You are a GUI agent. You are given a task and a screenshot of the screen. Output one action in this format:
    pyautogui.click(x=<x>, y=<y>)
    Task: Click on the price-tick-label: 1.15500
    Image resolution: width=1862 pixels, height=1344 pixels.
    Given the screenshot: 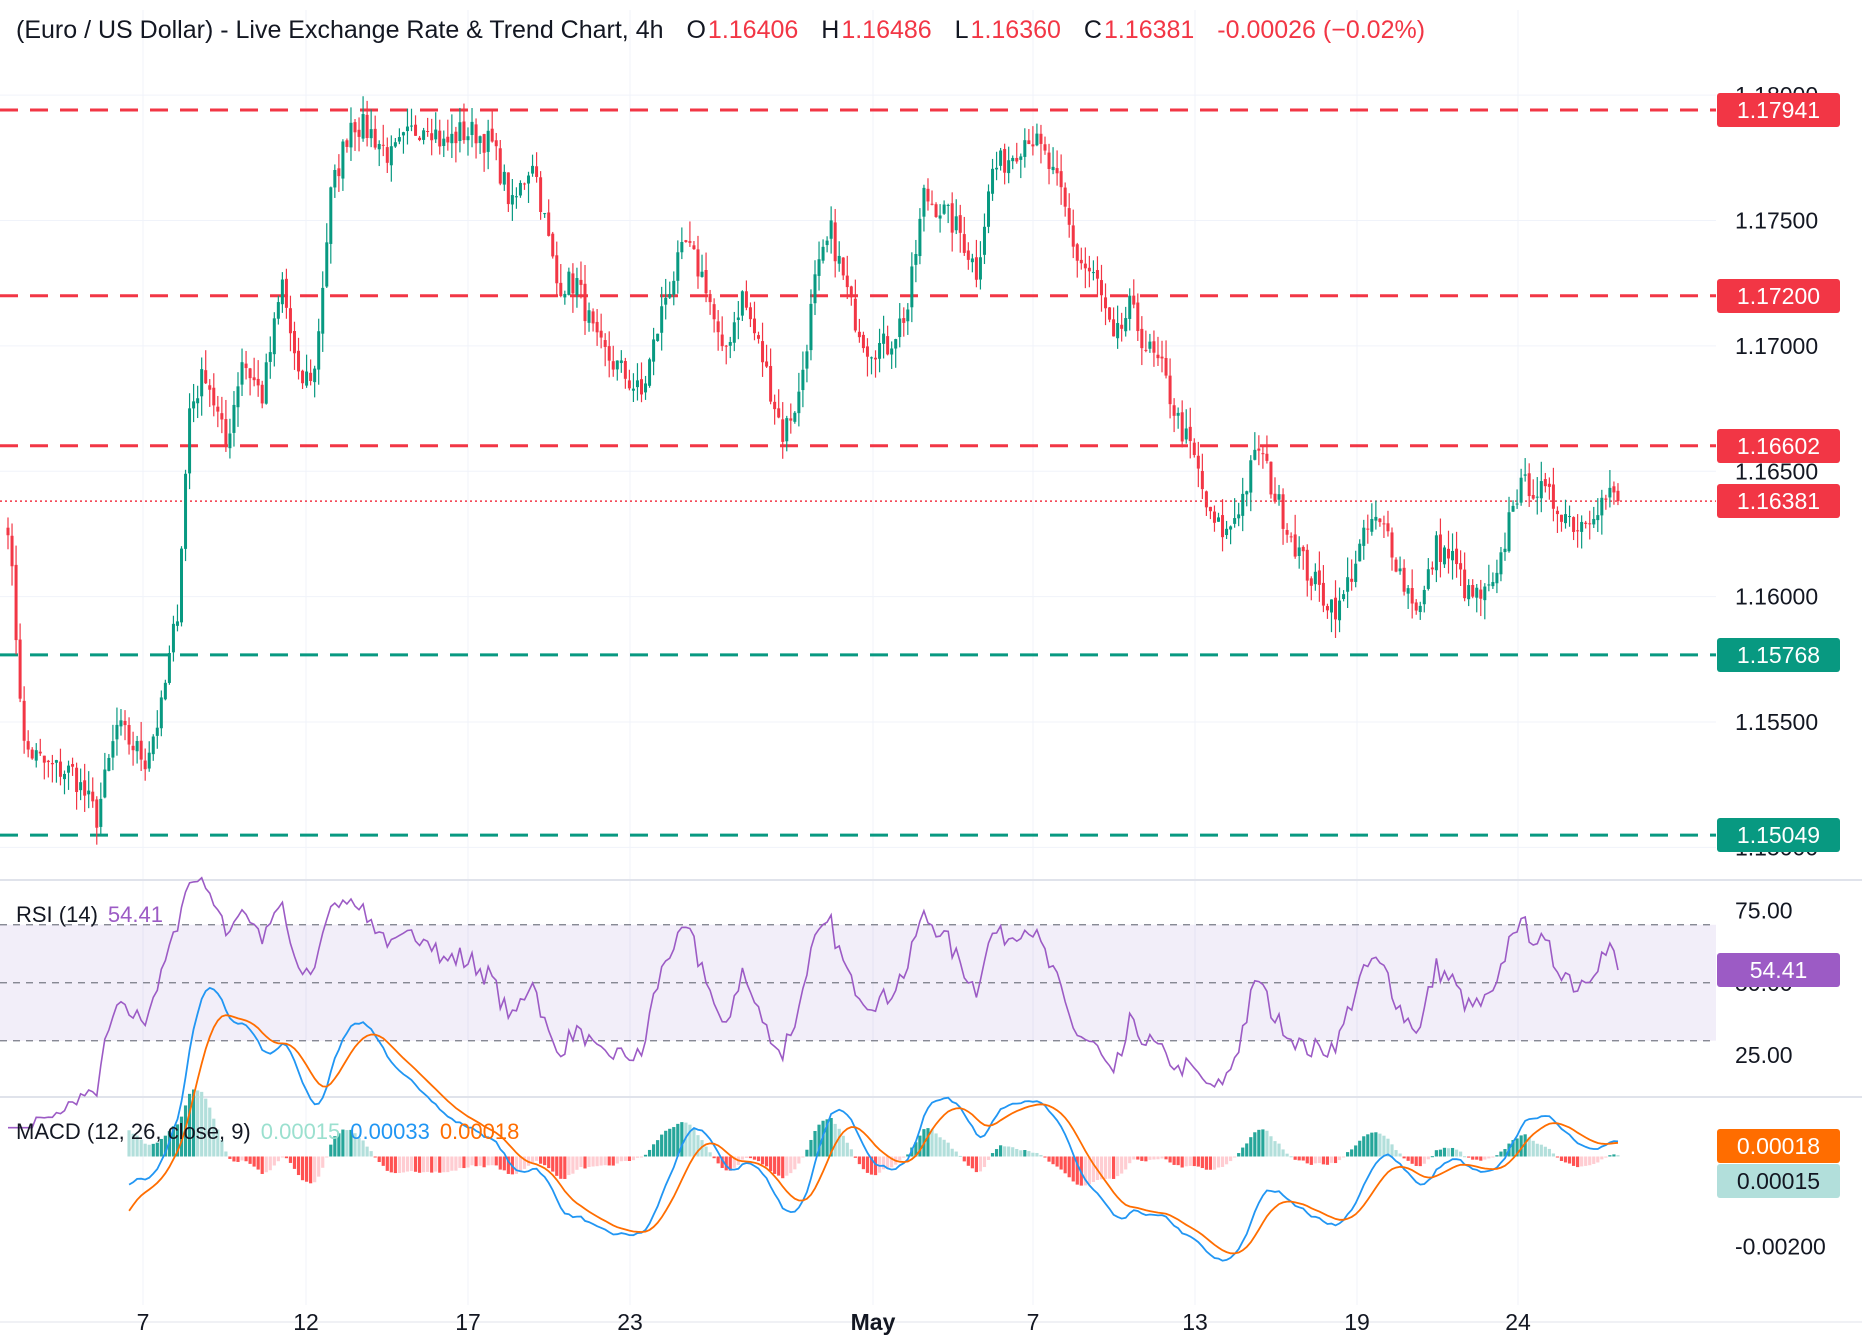 What is the action you would take?
    pyautogui.click(x=1776, y=722)
    